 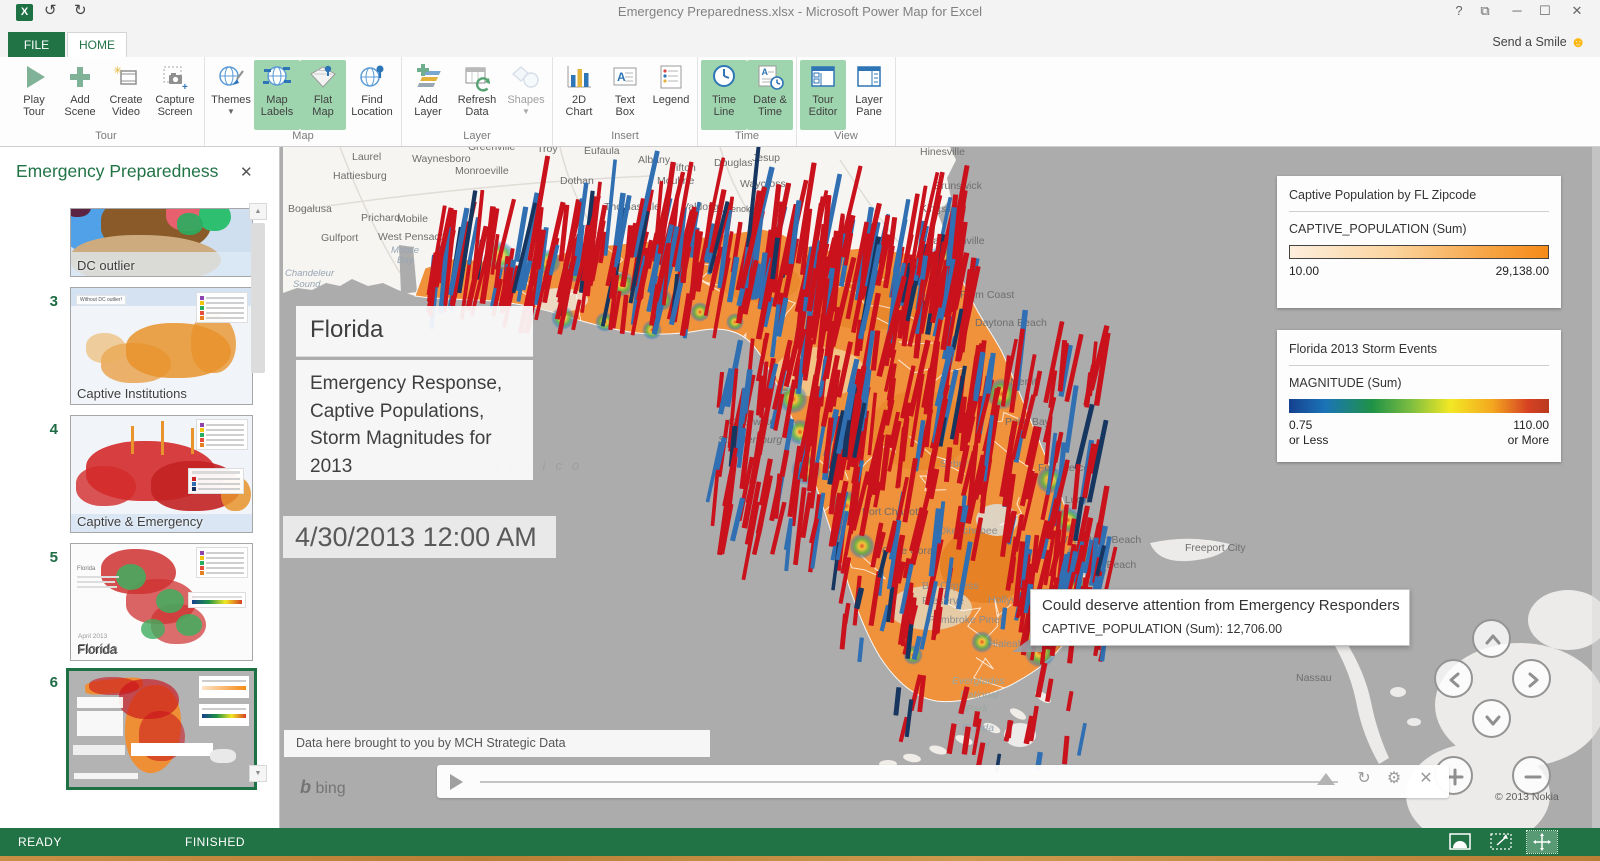 I want to click on pan-down-button, so click(x=1491, y=718).